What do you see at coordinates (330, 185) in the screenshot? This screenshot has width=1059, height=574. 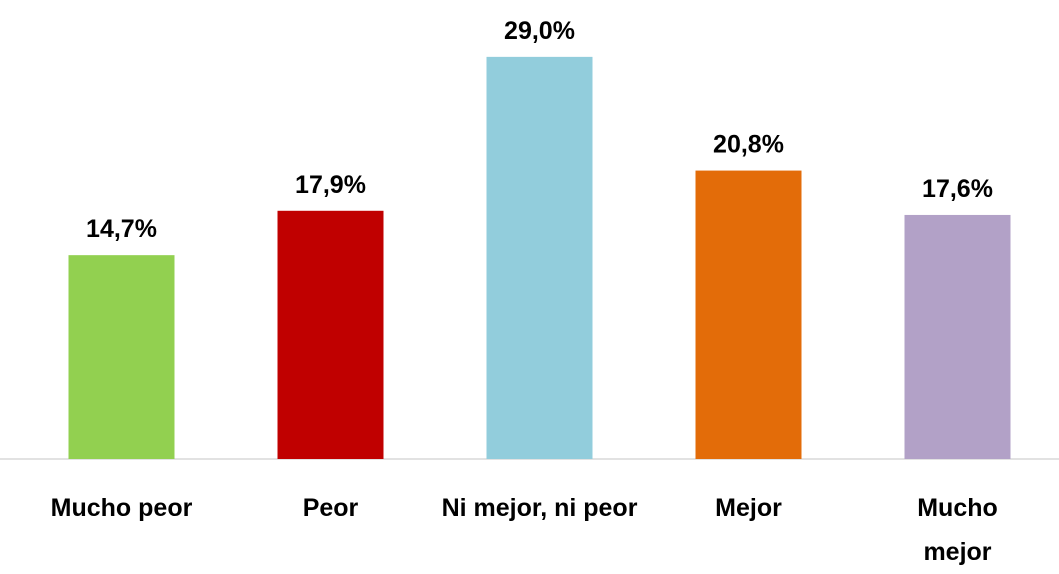 I see `value-label: 17,9%` at bounding box center [330, 185].